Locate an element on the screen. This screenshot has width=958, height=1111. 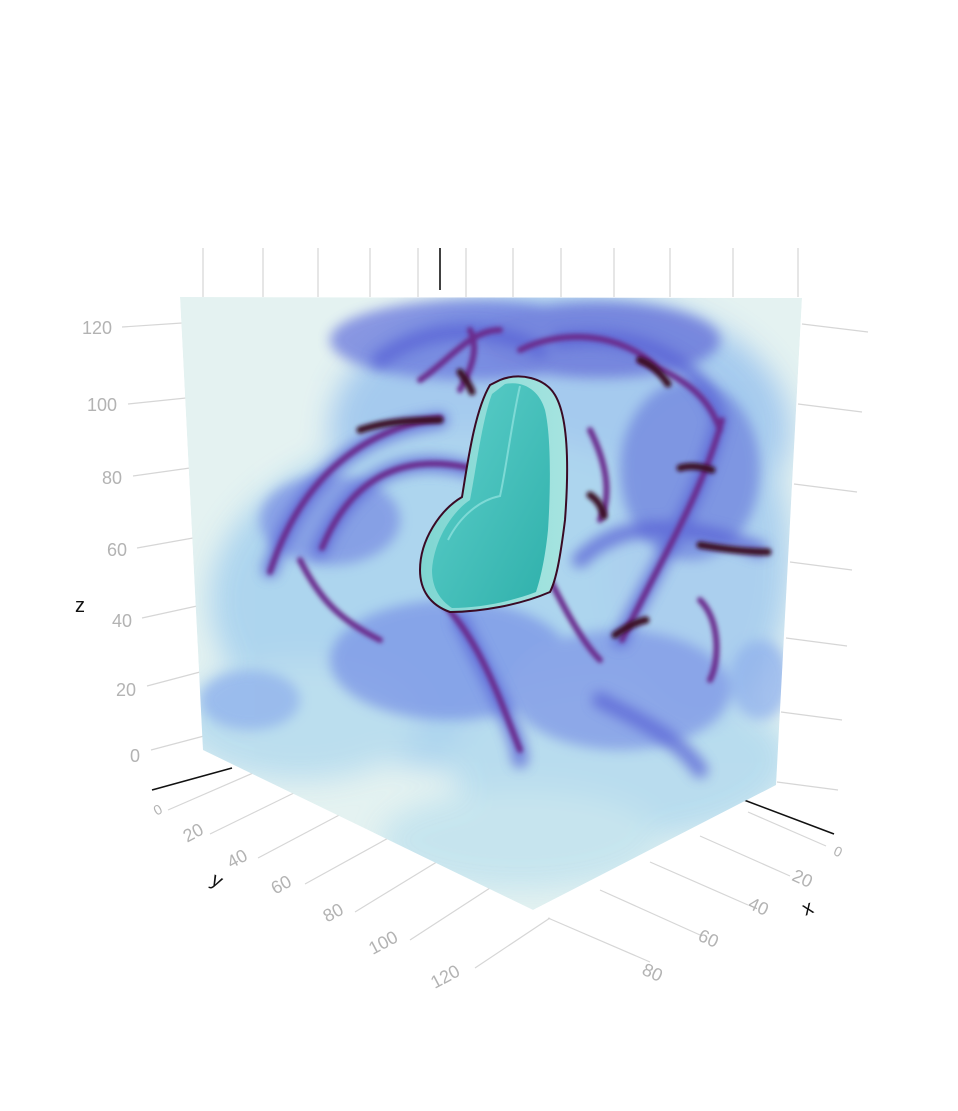
z-tick-80: 80 is located at coordinates (112, 478).